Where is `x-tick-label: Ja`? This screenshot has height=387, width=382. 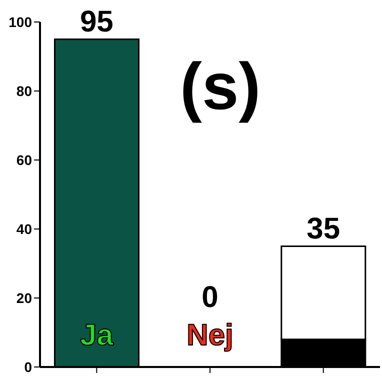
x-tick-label: Ja is located at coordinates (97, 335).